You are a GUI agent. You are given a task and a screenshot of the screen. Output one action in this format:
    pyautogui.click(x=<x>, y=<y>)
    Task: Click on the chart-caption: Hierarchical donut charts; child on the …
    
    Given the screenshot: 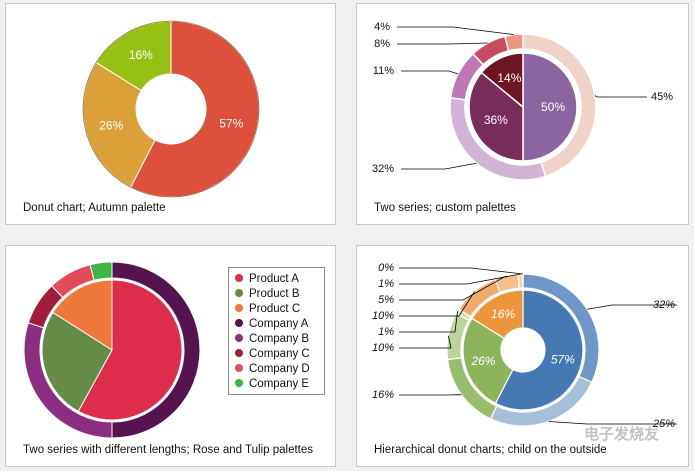 What is the action you would take?
    pyautogui.click(x=490, y=450)
    